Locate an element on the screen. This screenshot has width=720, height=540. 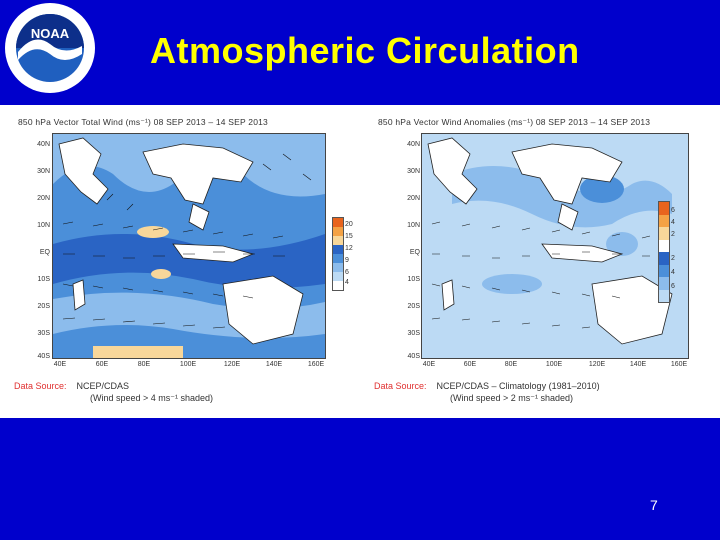
slide-title: Atmospheric Circulation is located at coordinates (365, 50).